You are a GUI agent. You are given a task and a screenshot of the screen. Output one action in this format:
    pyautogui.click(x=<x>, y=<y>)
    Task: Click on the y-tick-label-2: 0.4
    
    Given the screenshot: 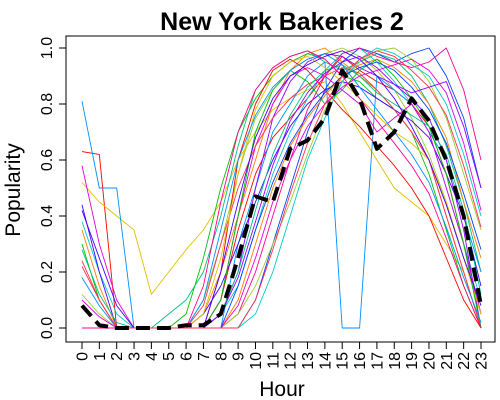 What is the action you would take?
    pyautogui.click(x=47, y=216)
    